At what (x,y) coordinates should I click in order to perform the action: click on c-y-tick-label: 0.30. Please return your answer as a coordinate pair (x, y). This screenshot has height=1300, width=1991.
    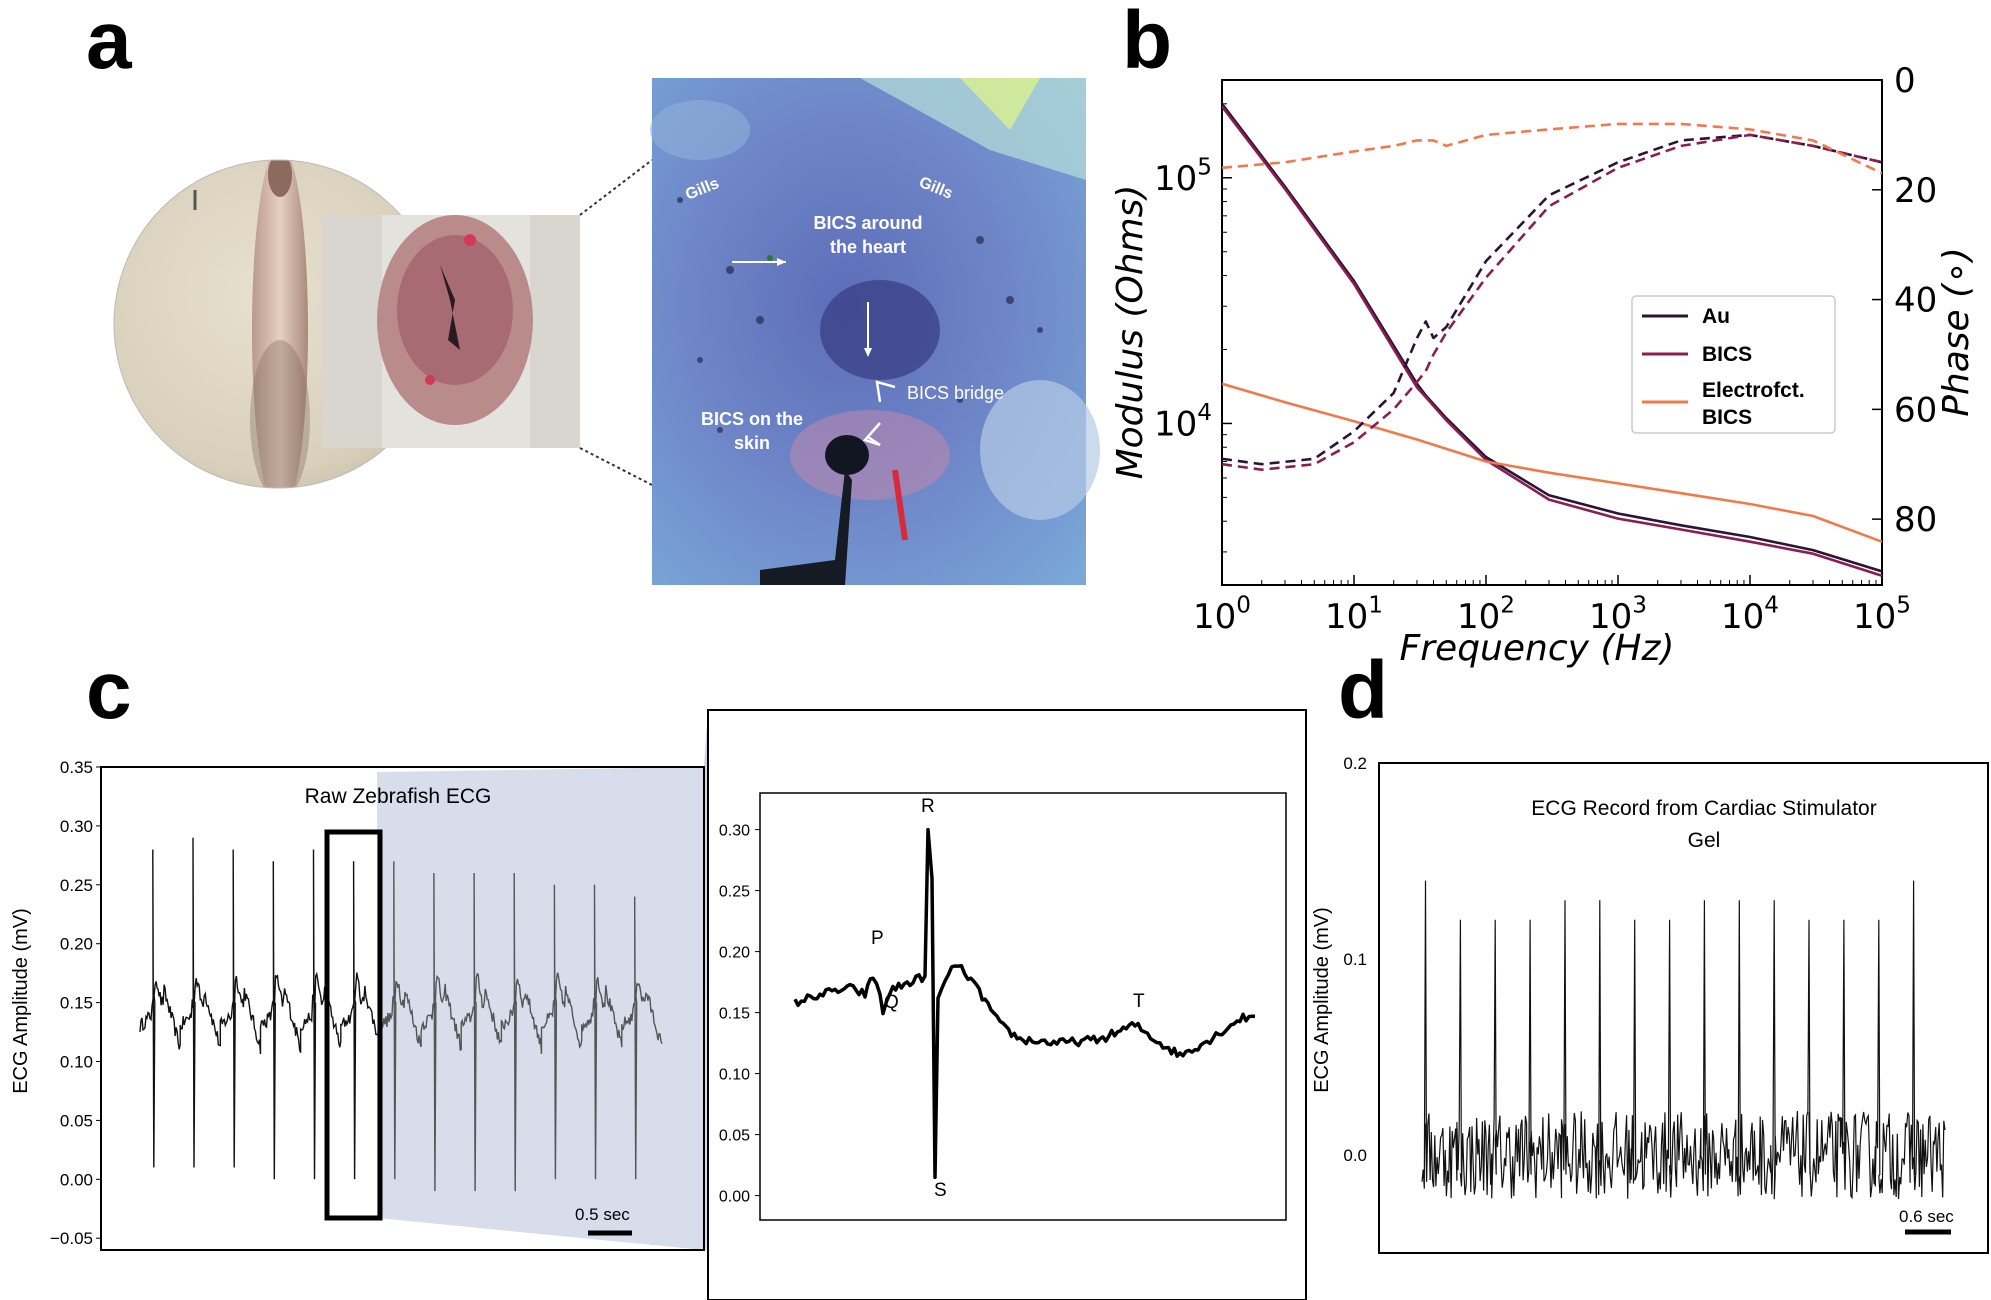
    Looking at the image, I should click on (76, 826).